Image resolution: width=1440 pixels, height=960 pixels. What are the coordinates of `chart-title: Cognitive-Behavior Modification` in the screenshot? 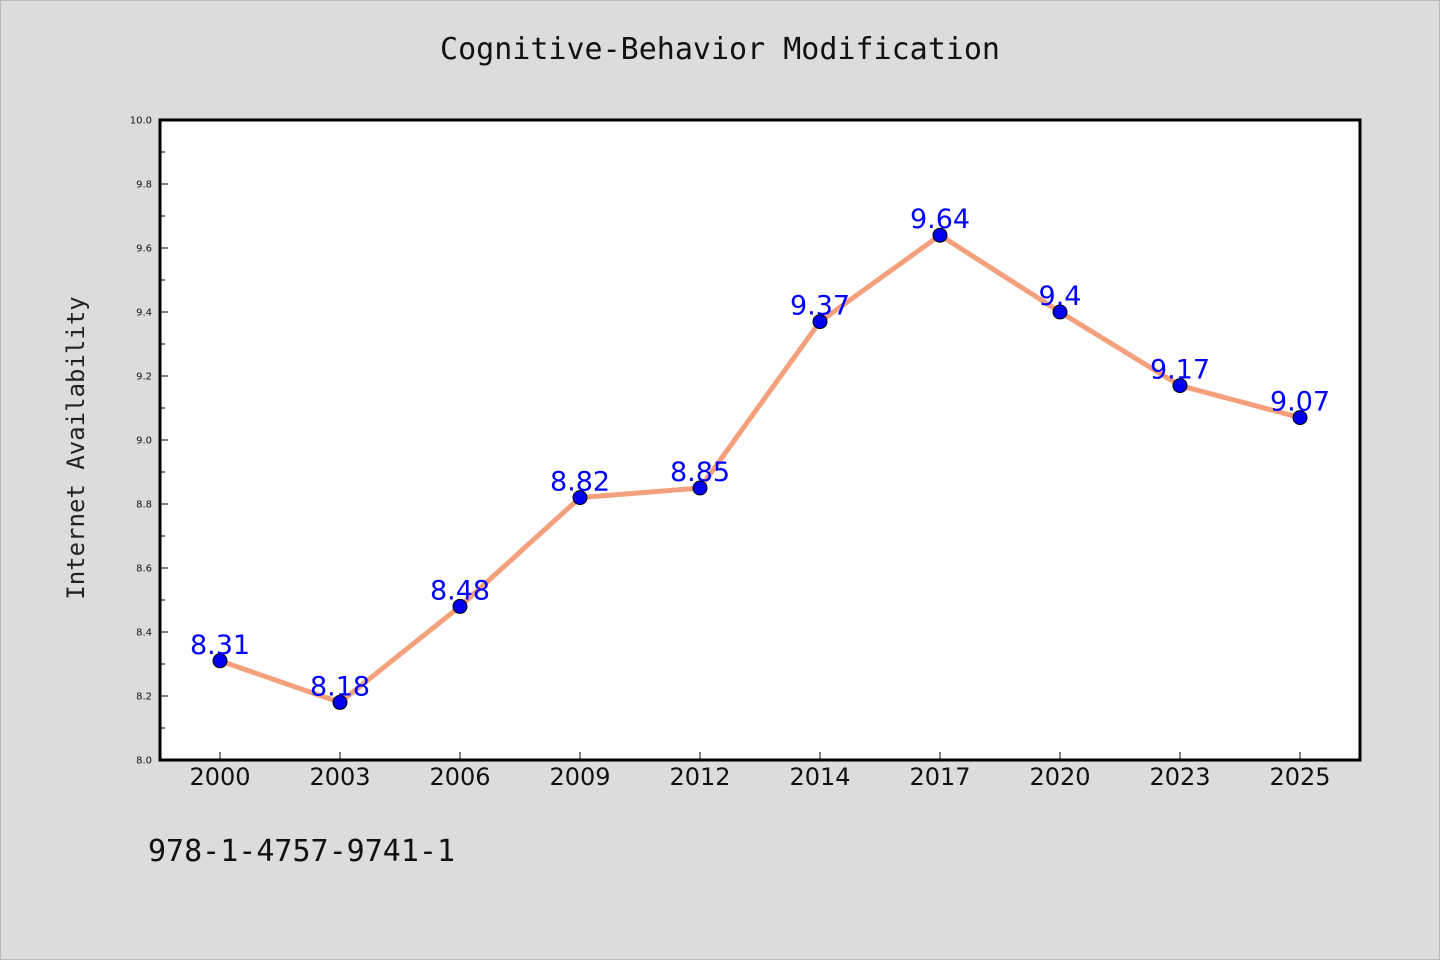 It's located at (720, 49).